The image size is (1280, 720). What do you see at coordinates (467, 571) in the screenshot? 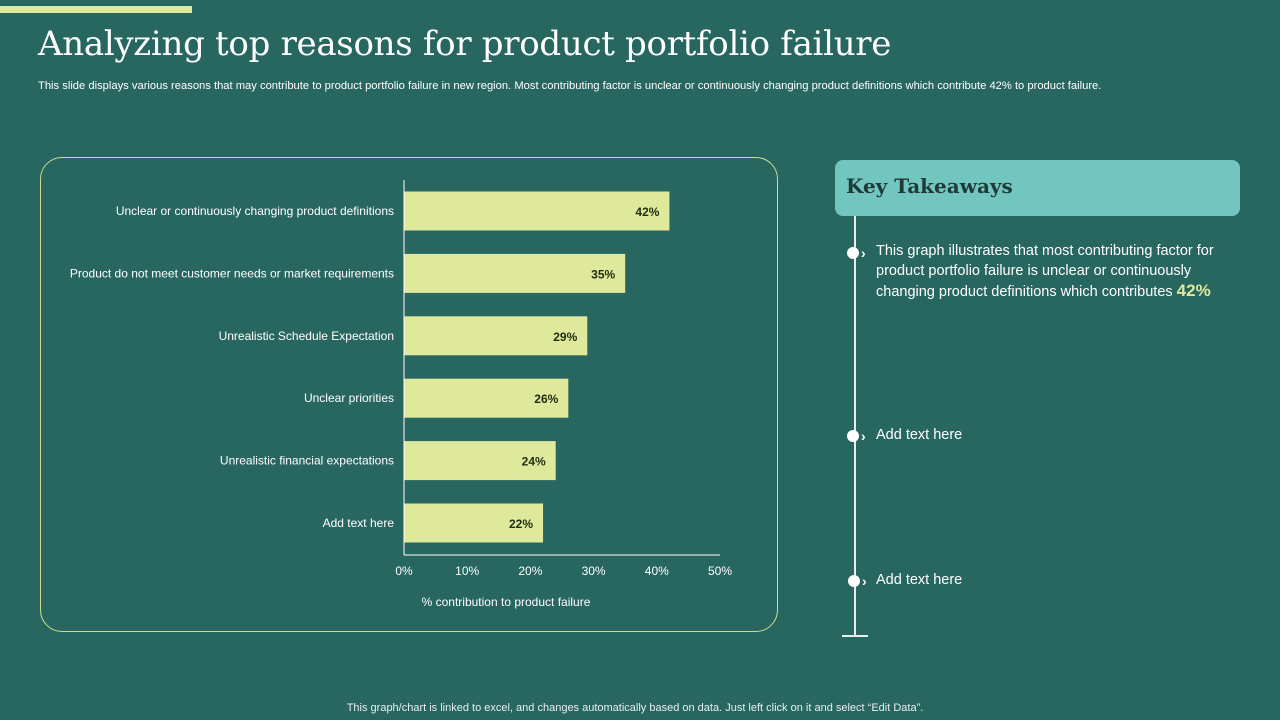
I see `x-tick-label: 10%` at bounding box center [467, 571].